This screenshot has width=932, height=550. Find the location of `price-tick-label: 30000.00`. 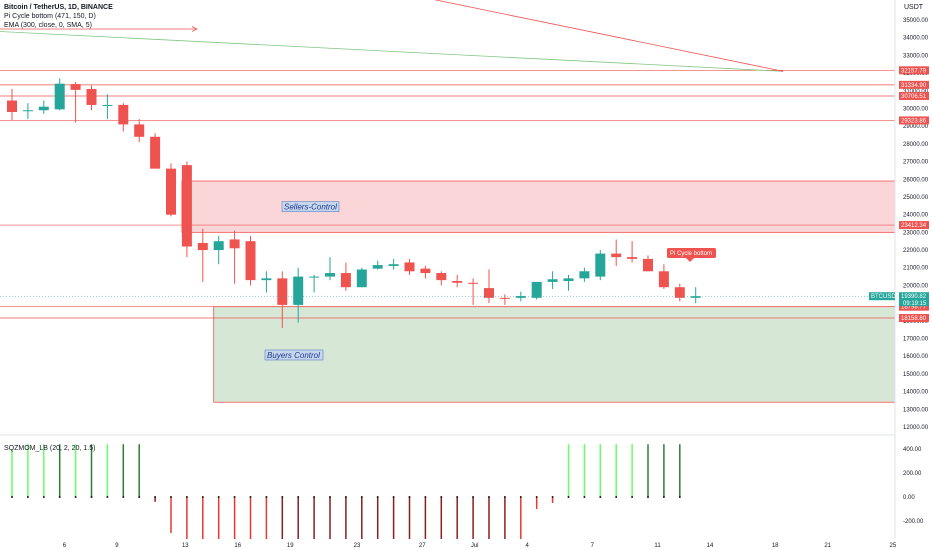

price-tick-label: 30000.00 is located at coordinates (916, 109).